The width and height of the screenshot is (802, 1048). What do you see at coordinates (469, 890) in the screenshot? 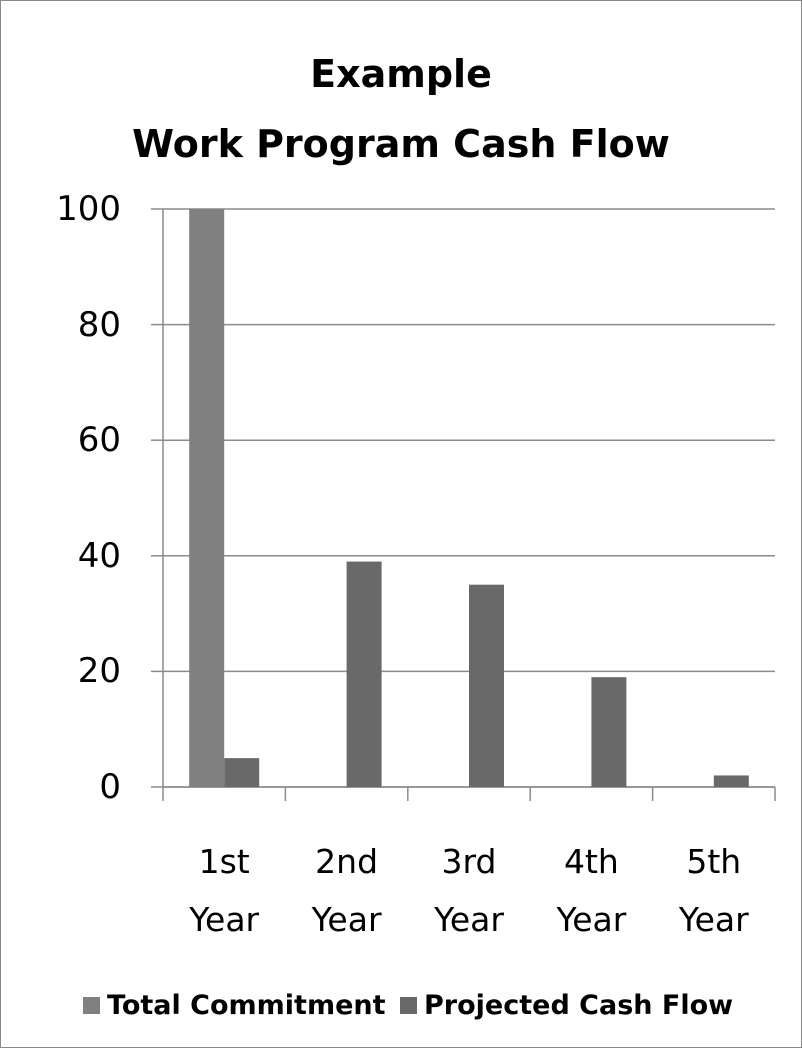
I see `x-tick-label: 3rd Year` at bounding box center [469, 890].